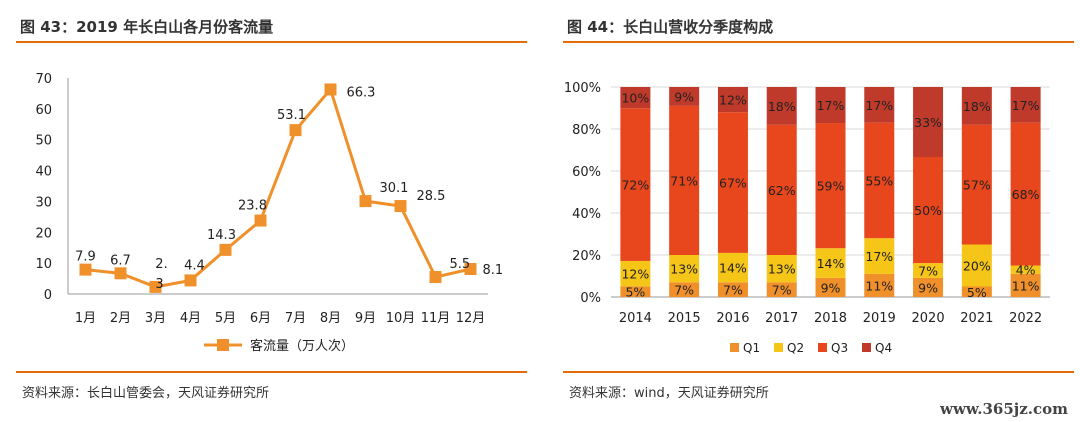  What do you see at coordinates (120, 260) in the screenshot?
I see `data-label: 6.7` at bounding box center [120, 260].